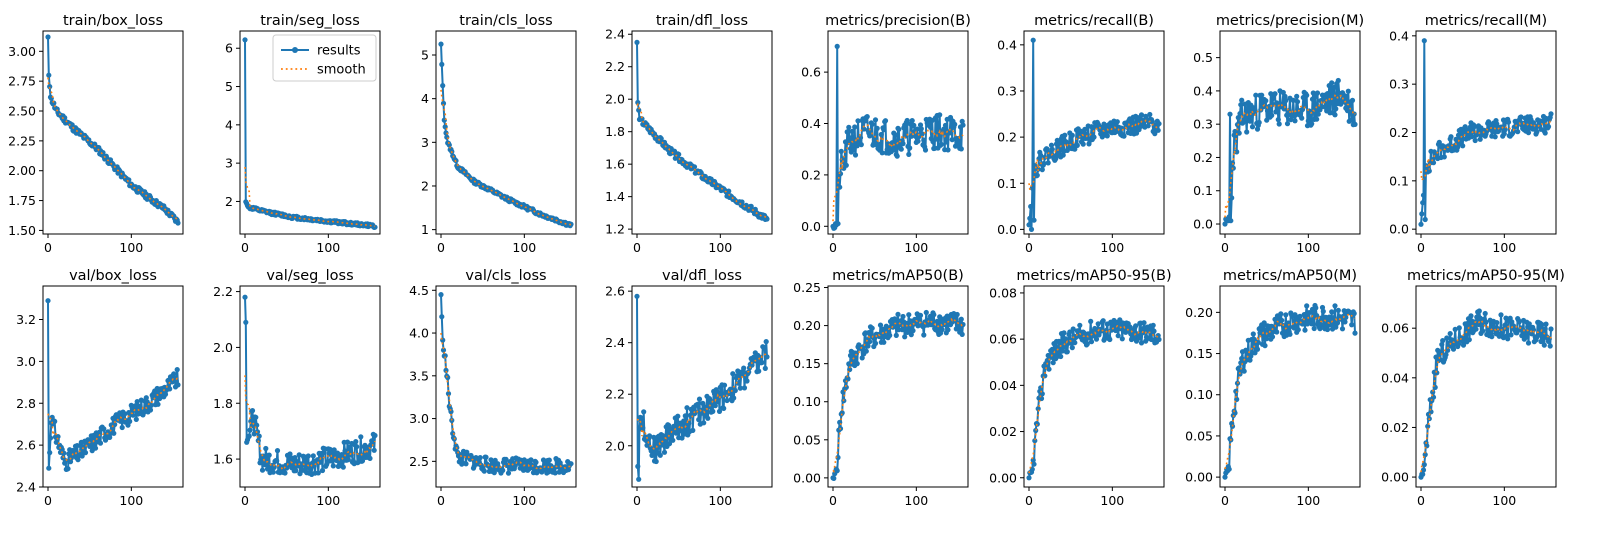  I want to click on y-tick-label: 0.2, so click(1203, 157).